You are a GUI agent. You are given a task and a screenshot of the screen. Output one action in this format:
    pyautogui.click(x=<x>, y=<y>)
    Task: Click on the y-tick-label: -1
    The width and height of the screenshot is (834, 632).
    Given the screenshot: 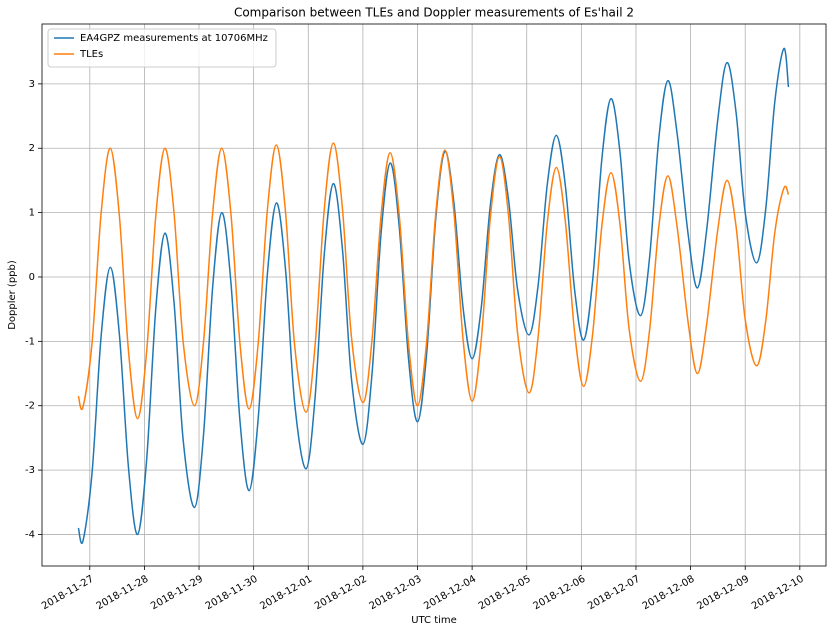 What is the action you would take?
    pyautogui.click(x=30, y=341)
    